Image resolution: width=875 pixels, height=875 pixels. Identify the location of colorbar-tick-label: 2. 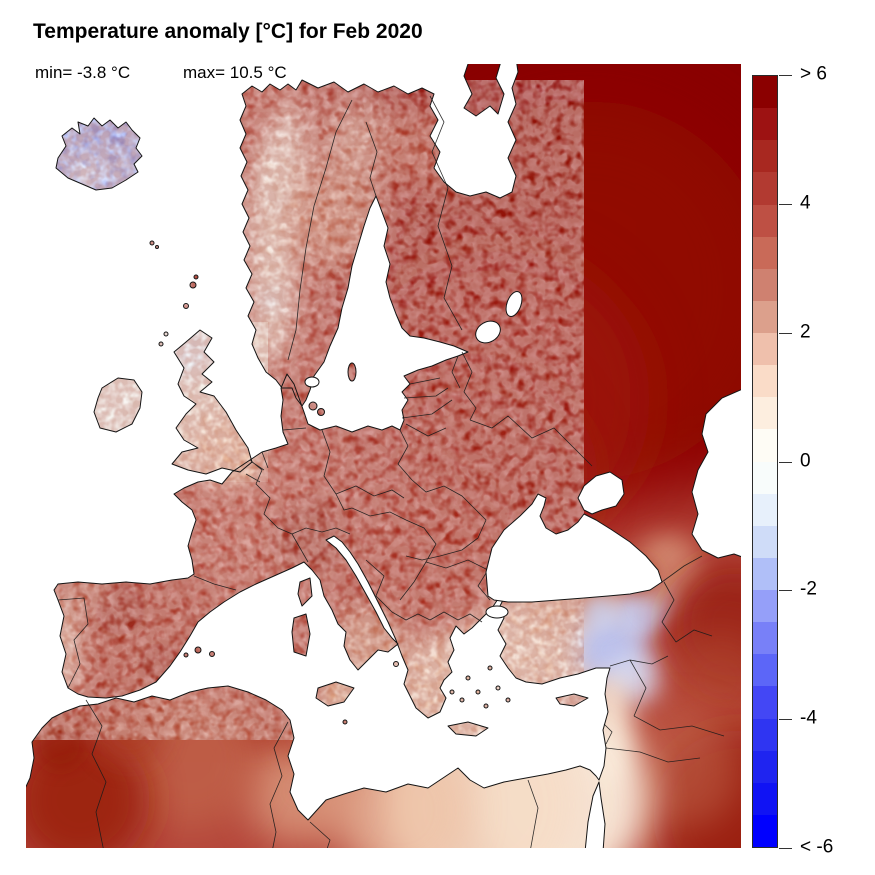
(805, 332).